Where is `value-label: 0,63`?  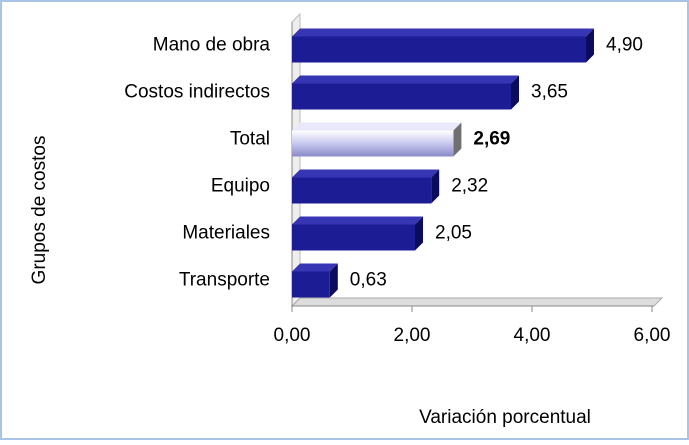
value-label: 0,63 is located at coordinates (368, 280).